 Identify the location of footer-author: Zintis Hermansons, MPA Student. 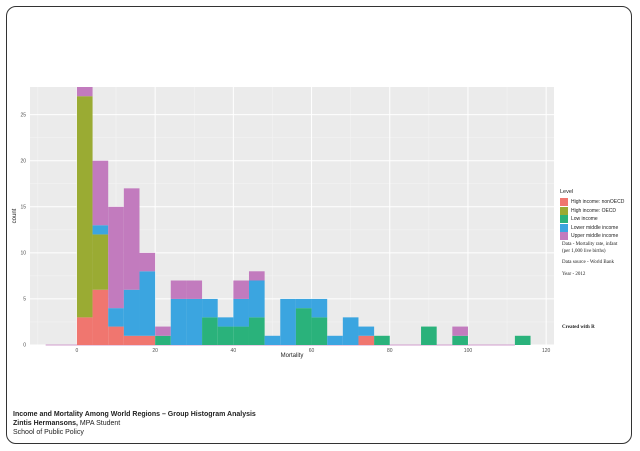
(134, 423).